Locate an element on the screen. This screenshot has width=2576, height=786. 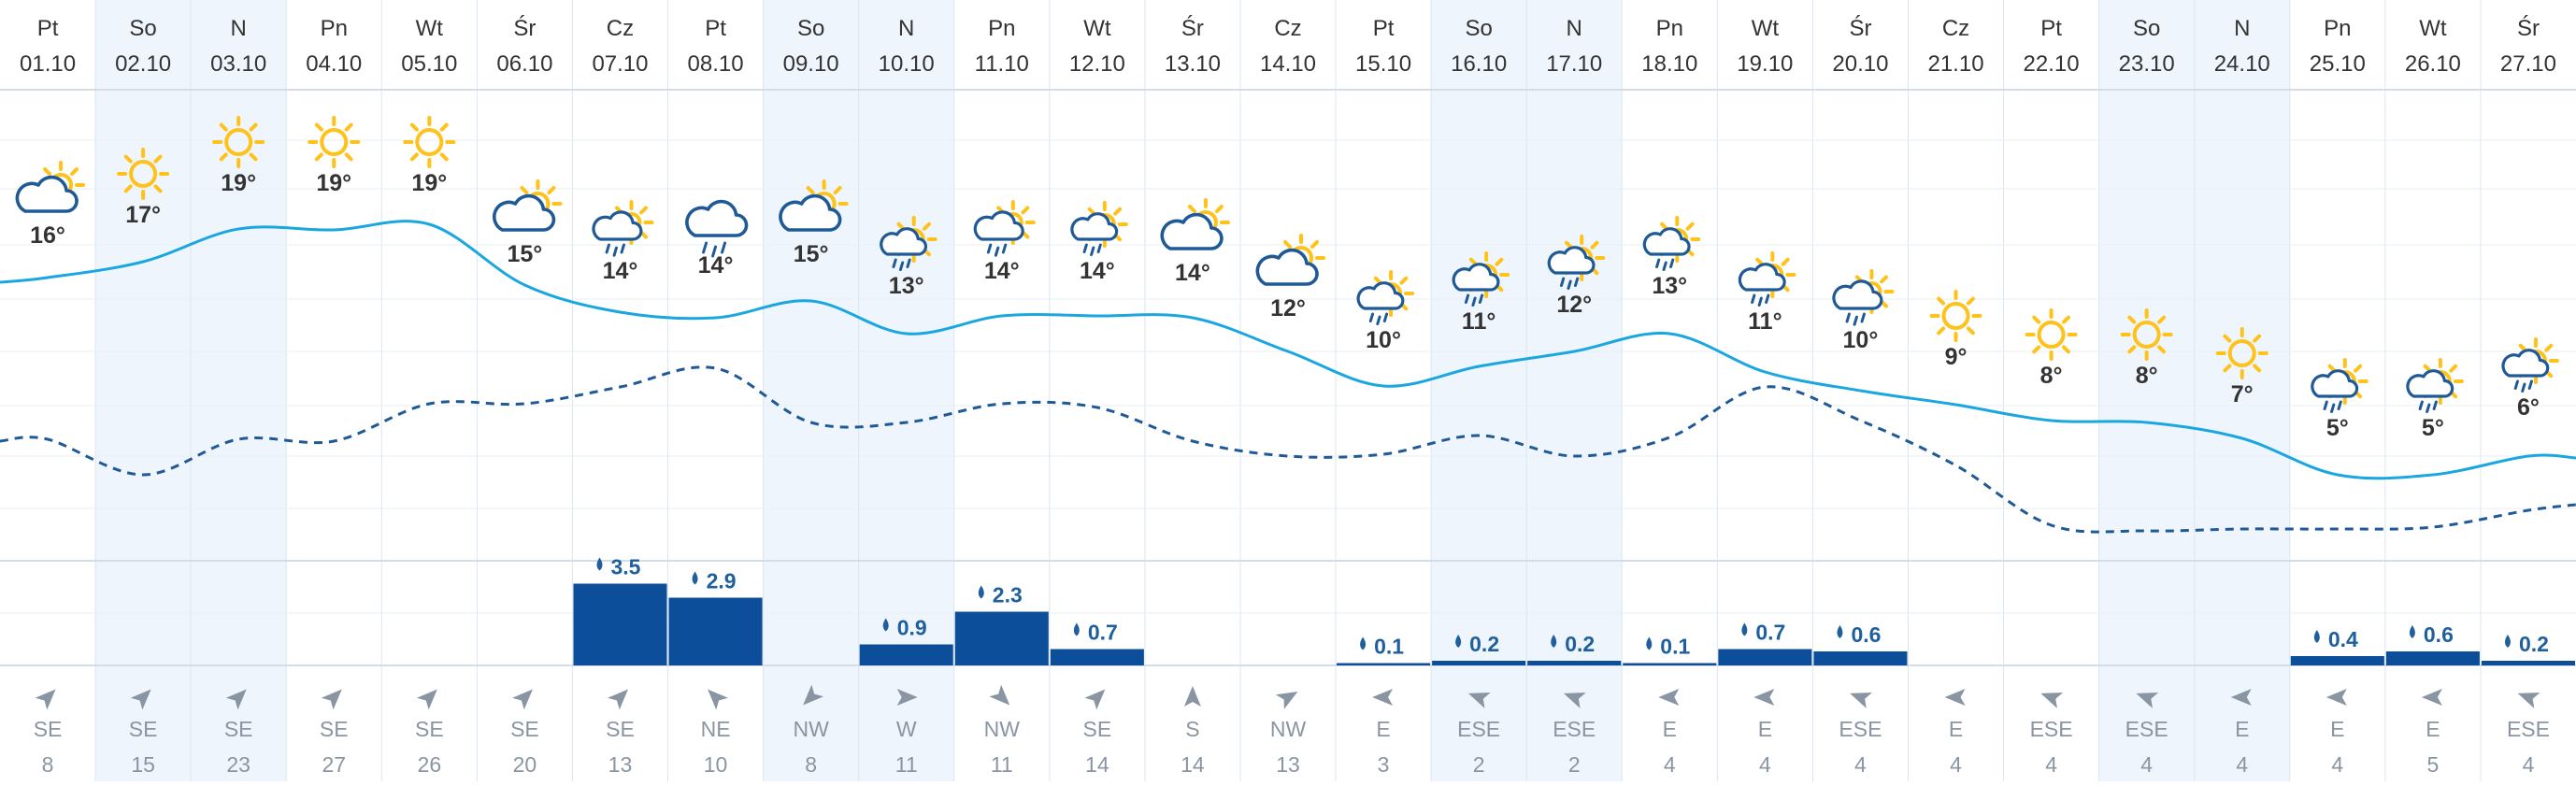
temperature-label: 14° is located at coordinates (1097, 271).